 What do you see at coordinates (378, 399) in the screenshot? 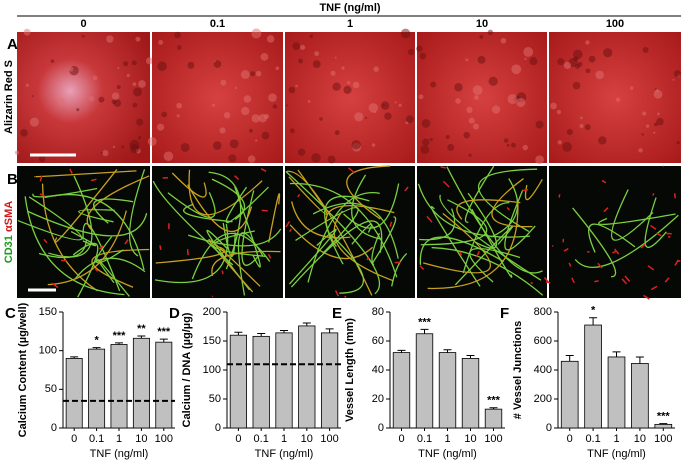
I see `y-tick-label: 20` at bounding box center [378, 399].